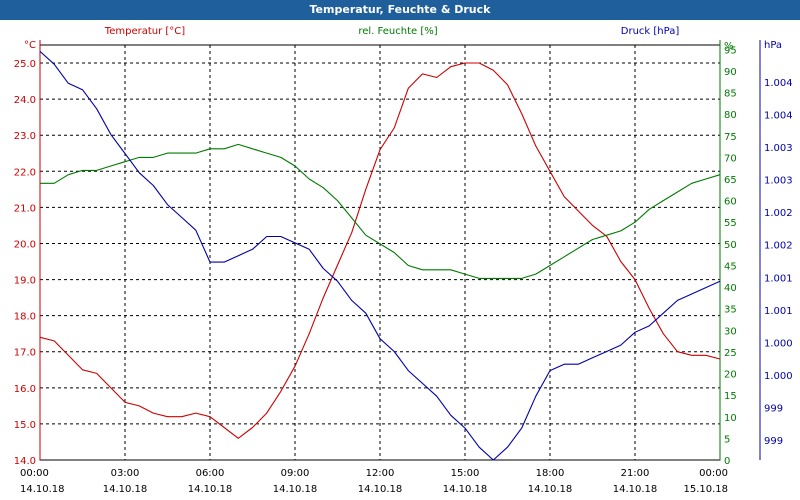 This screenshot has width=800, height=500. Describe the element at coordinates (465, 473) in the screenshot. I see `x-tick-time: 15:00` at that location.